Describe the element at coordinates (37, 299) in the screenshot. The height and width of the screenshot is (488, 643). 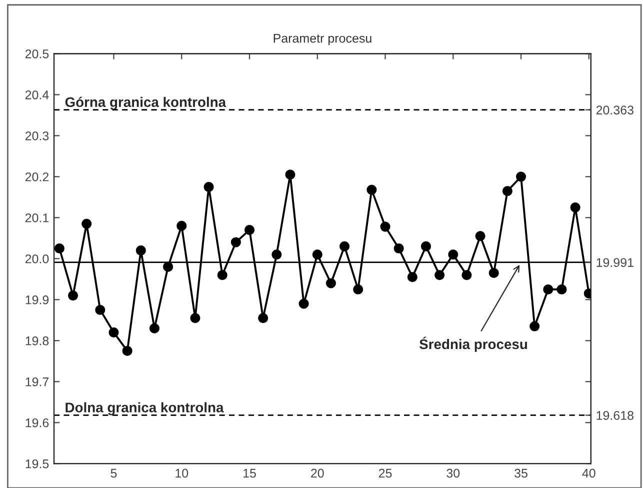
I see `y-tick-label: 19.9` at that location.